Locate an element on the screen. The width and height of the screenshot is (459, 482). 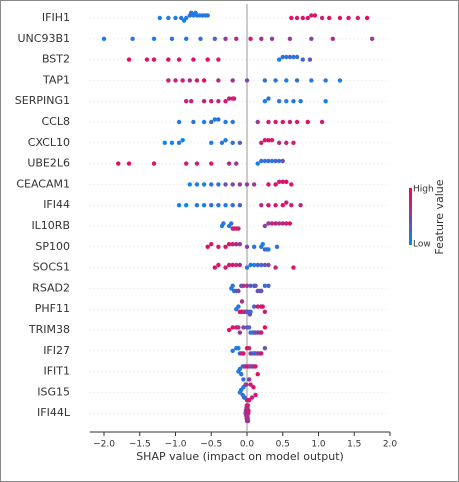
x-tick-label: −2.0 is located at coordinates (104, 445).